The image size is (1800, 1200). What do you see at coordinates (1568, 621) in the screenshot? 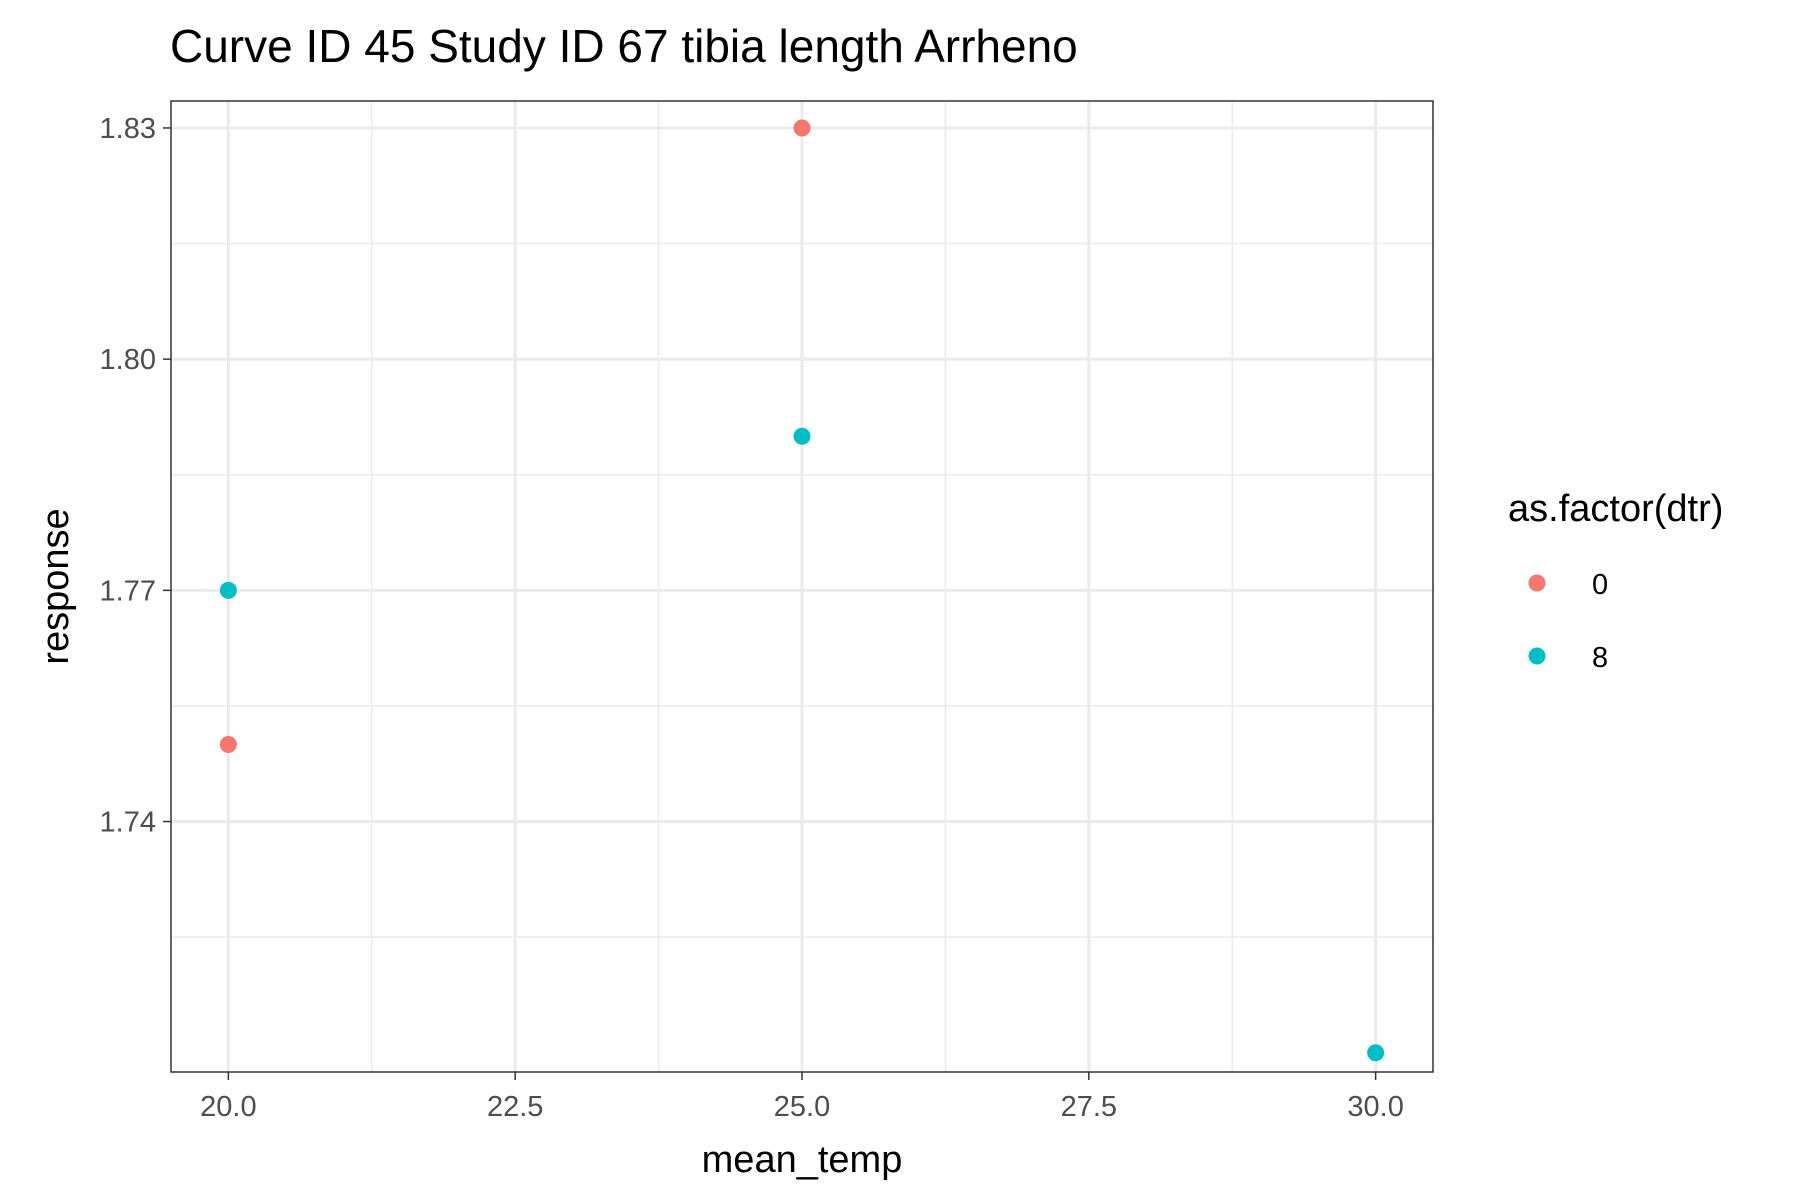
I see `legend-items: 08` at bounding box center [1568, 621].